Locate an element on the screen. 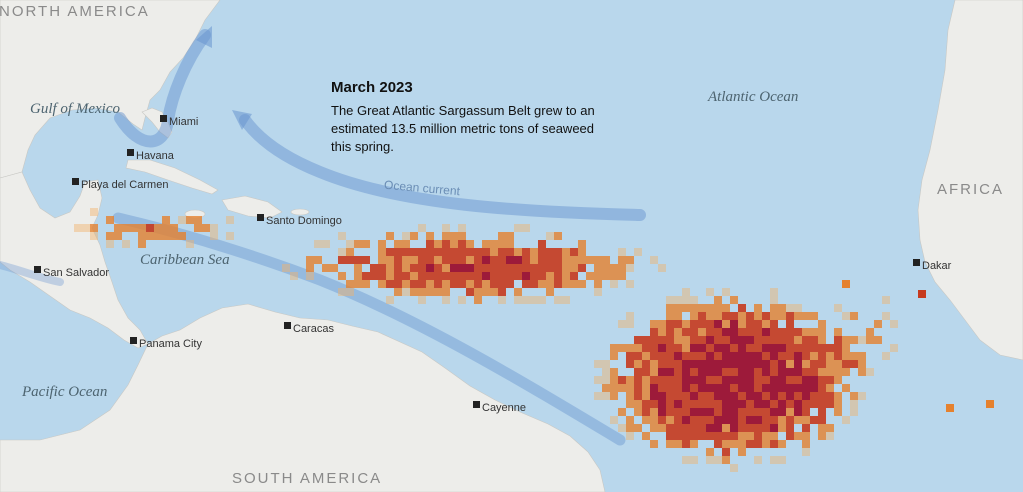 This screenshot has height=492, width=1023. city-label: Santo Domingo is located at coordinates (304, 221).